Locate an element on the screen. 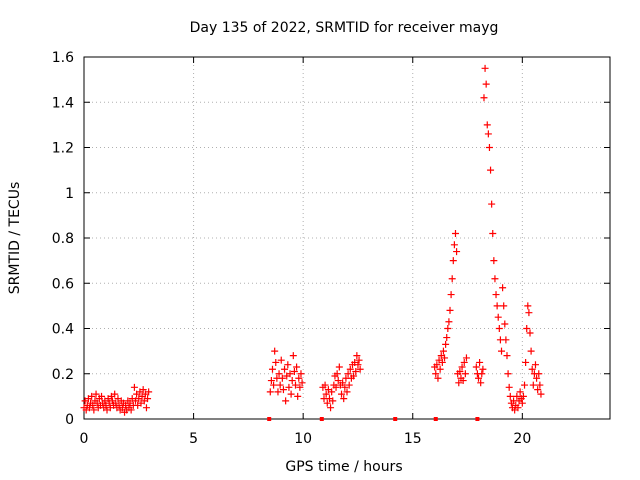  y-tick-label: 0.8 is located at coordinates (63, 239).